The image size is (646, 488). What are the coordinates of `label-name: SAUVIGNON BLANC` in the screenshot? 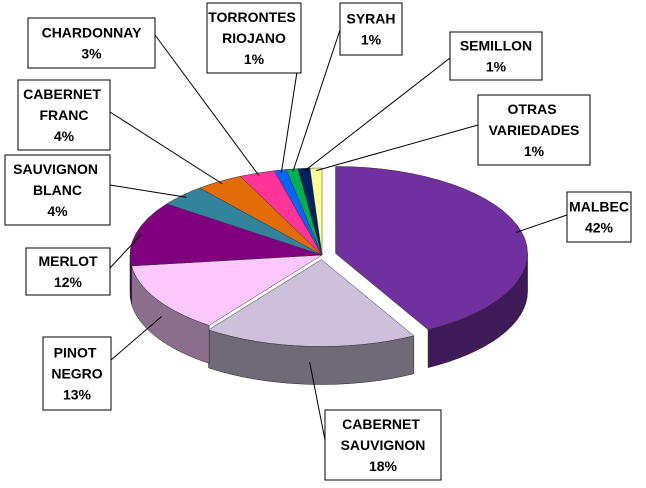 It's located at (57, 179).